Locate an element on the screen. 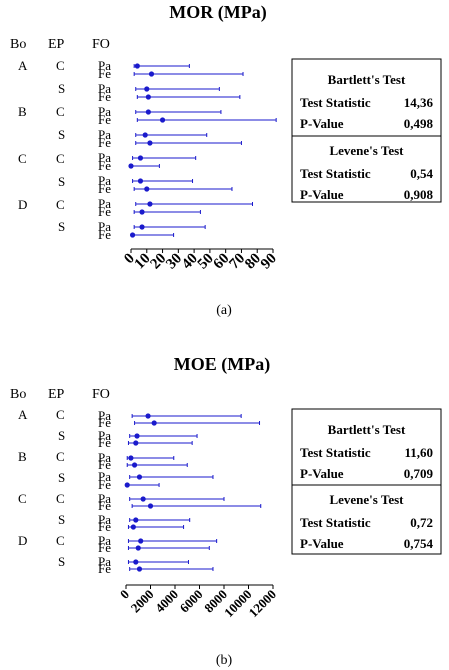 The width and height of the screenshot is (449, 670). mor-bo-label: D is located at coordinates (22, 204).